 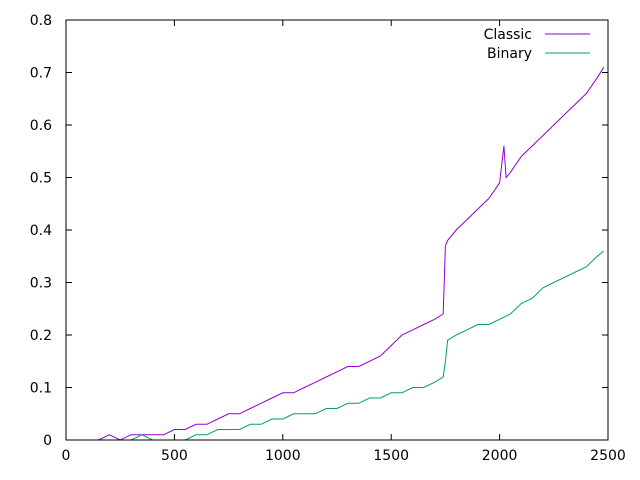 I want to click on y-tick-label: 0.2, so click(x=41, y=336).